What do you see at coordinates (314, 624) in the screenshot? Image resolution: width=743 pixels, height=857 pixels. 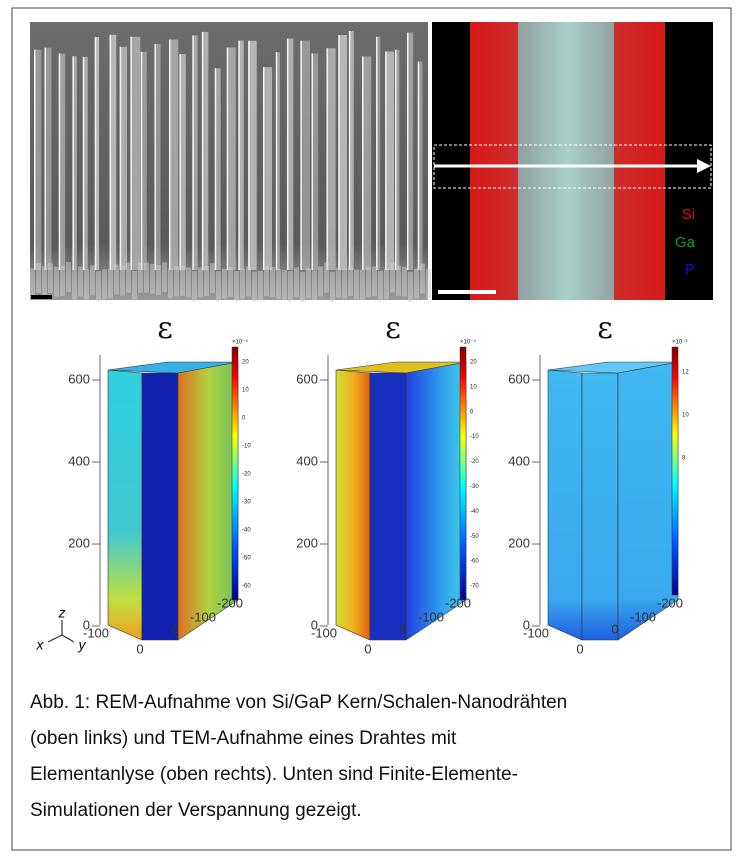 I see `z-tick-label: 0` at bounding box center [314, 624].